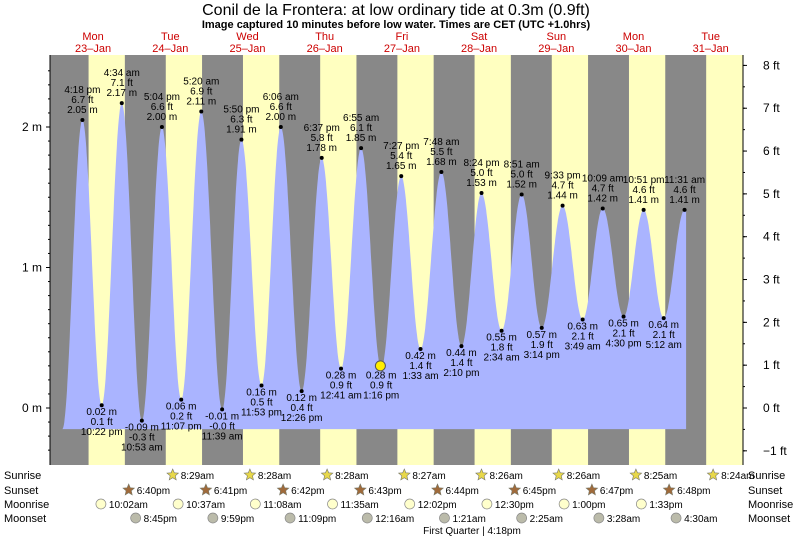 The width and height of the screenshot is (793, 544). Describe the element at coordinates (21, 491) in the screenshot. I see `sunset-row-label-left: Sunset` at that location.